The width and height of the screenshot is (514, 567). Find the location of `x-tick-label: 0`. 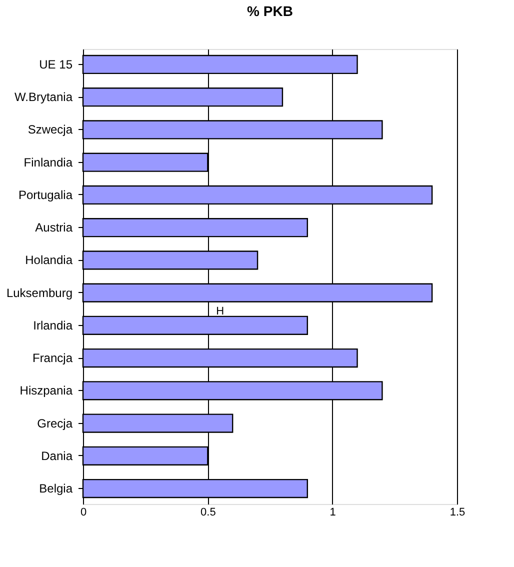

x-tick-label: 0 is located at coordinates (83, 512).